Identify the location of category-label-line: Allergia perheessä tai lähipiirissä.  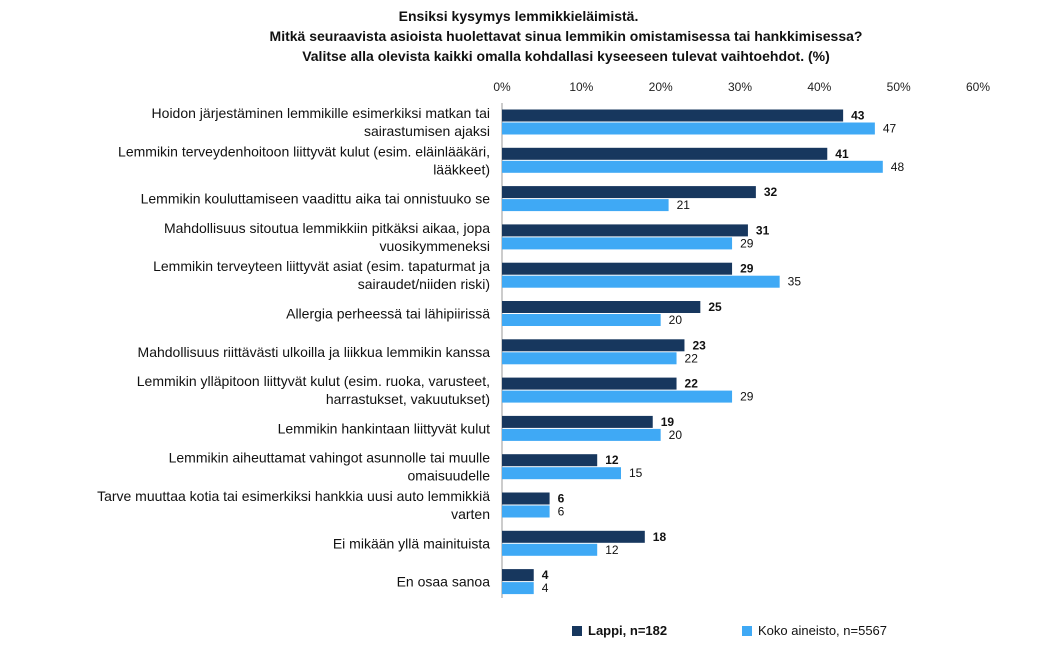
(388, 314).